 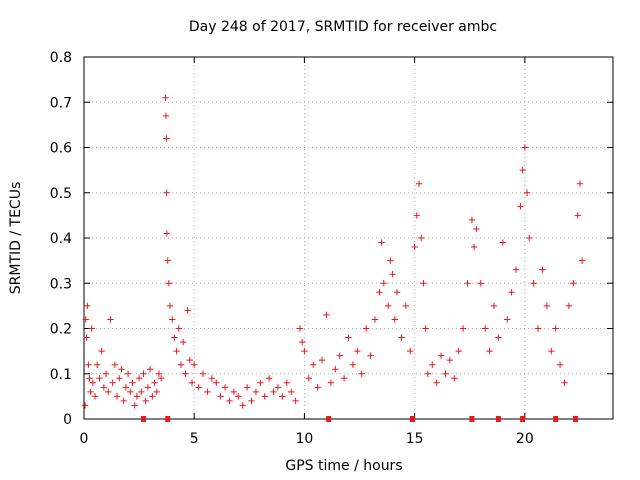 What do you see at coordinates (61, 330) in the screenshot?
I see `y-tick-label: 0.2` at bounding box center [61, 330].